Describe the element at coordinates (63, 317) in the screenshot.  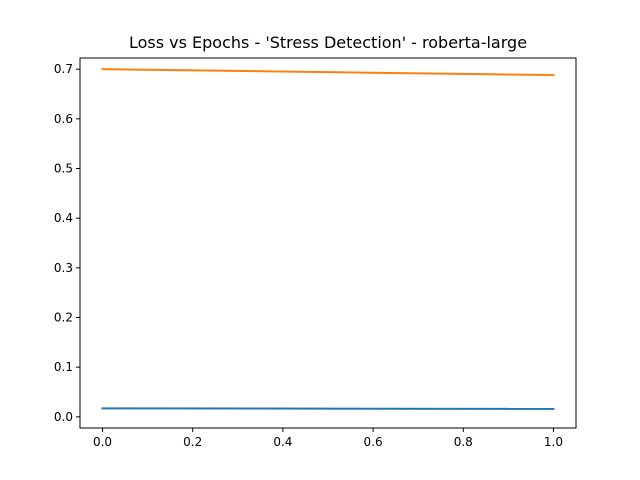
I see `y-tick-label: 0.2` at that location.